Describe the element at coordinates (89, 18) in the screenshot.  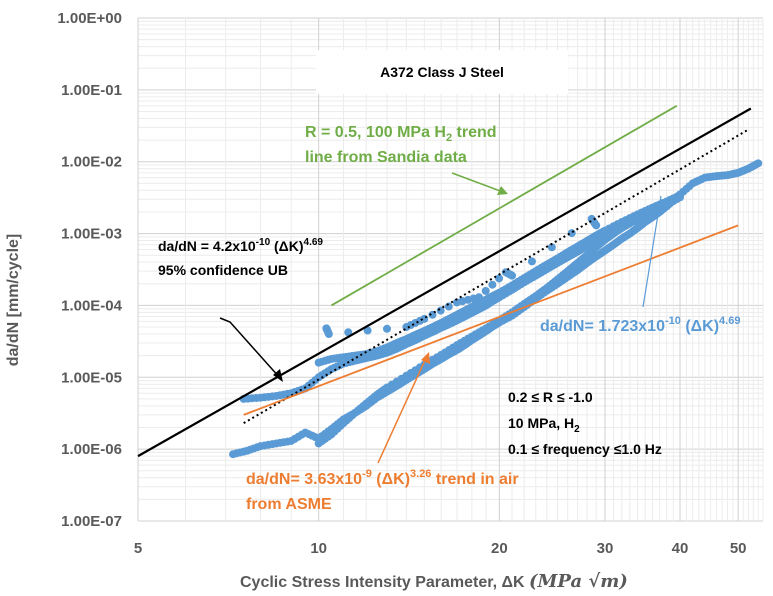
I see `y-tick-label: 1.00E+00` at that location.